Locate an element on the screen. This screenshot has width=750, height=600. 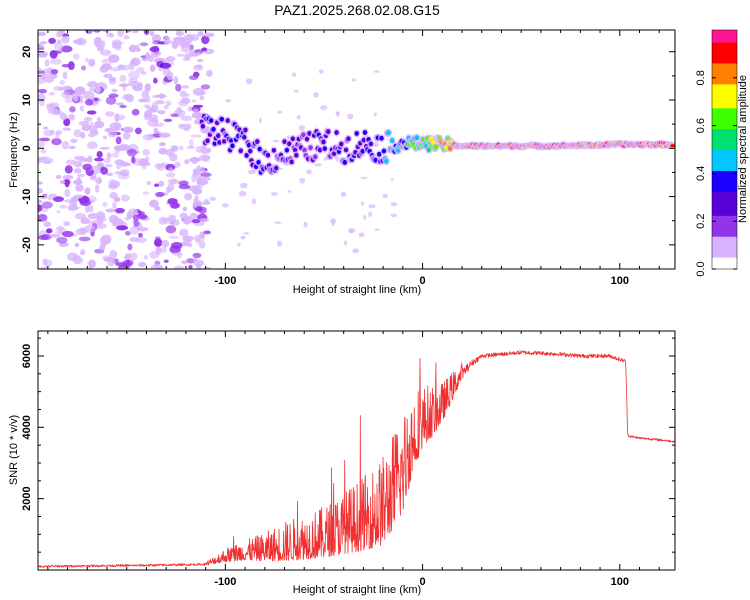
chart-title: PAZ1.2025.268.02.08.G15 is located at coordinates (357, 10).